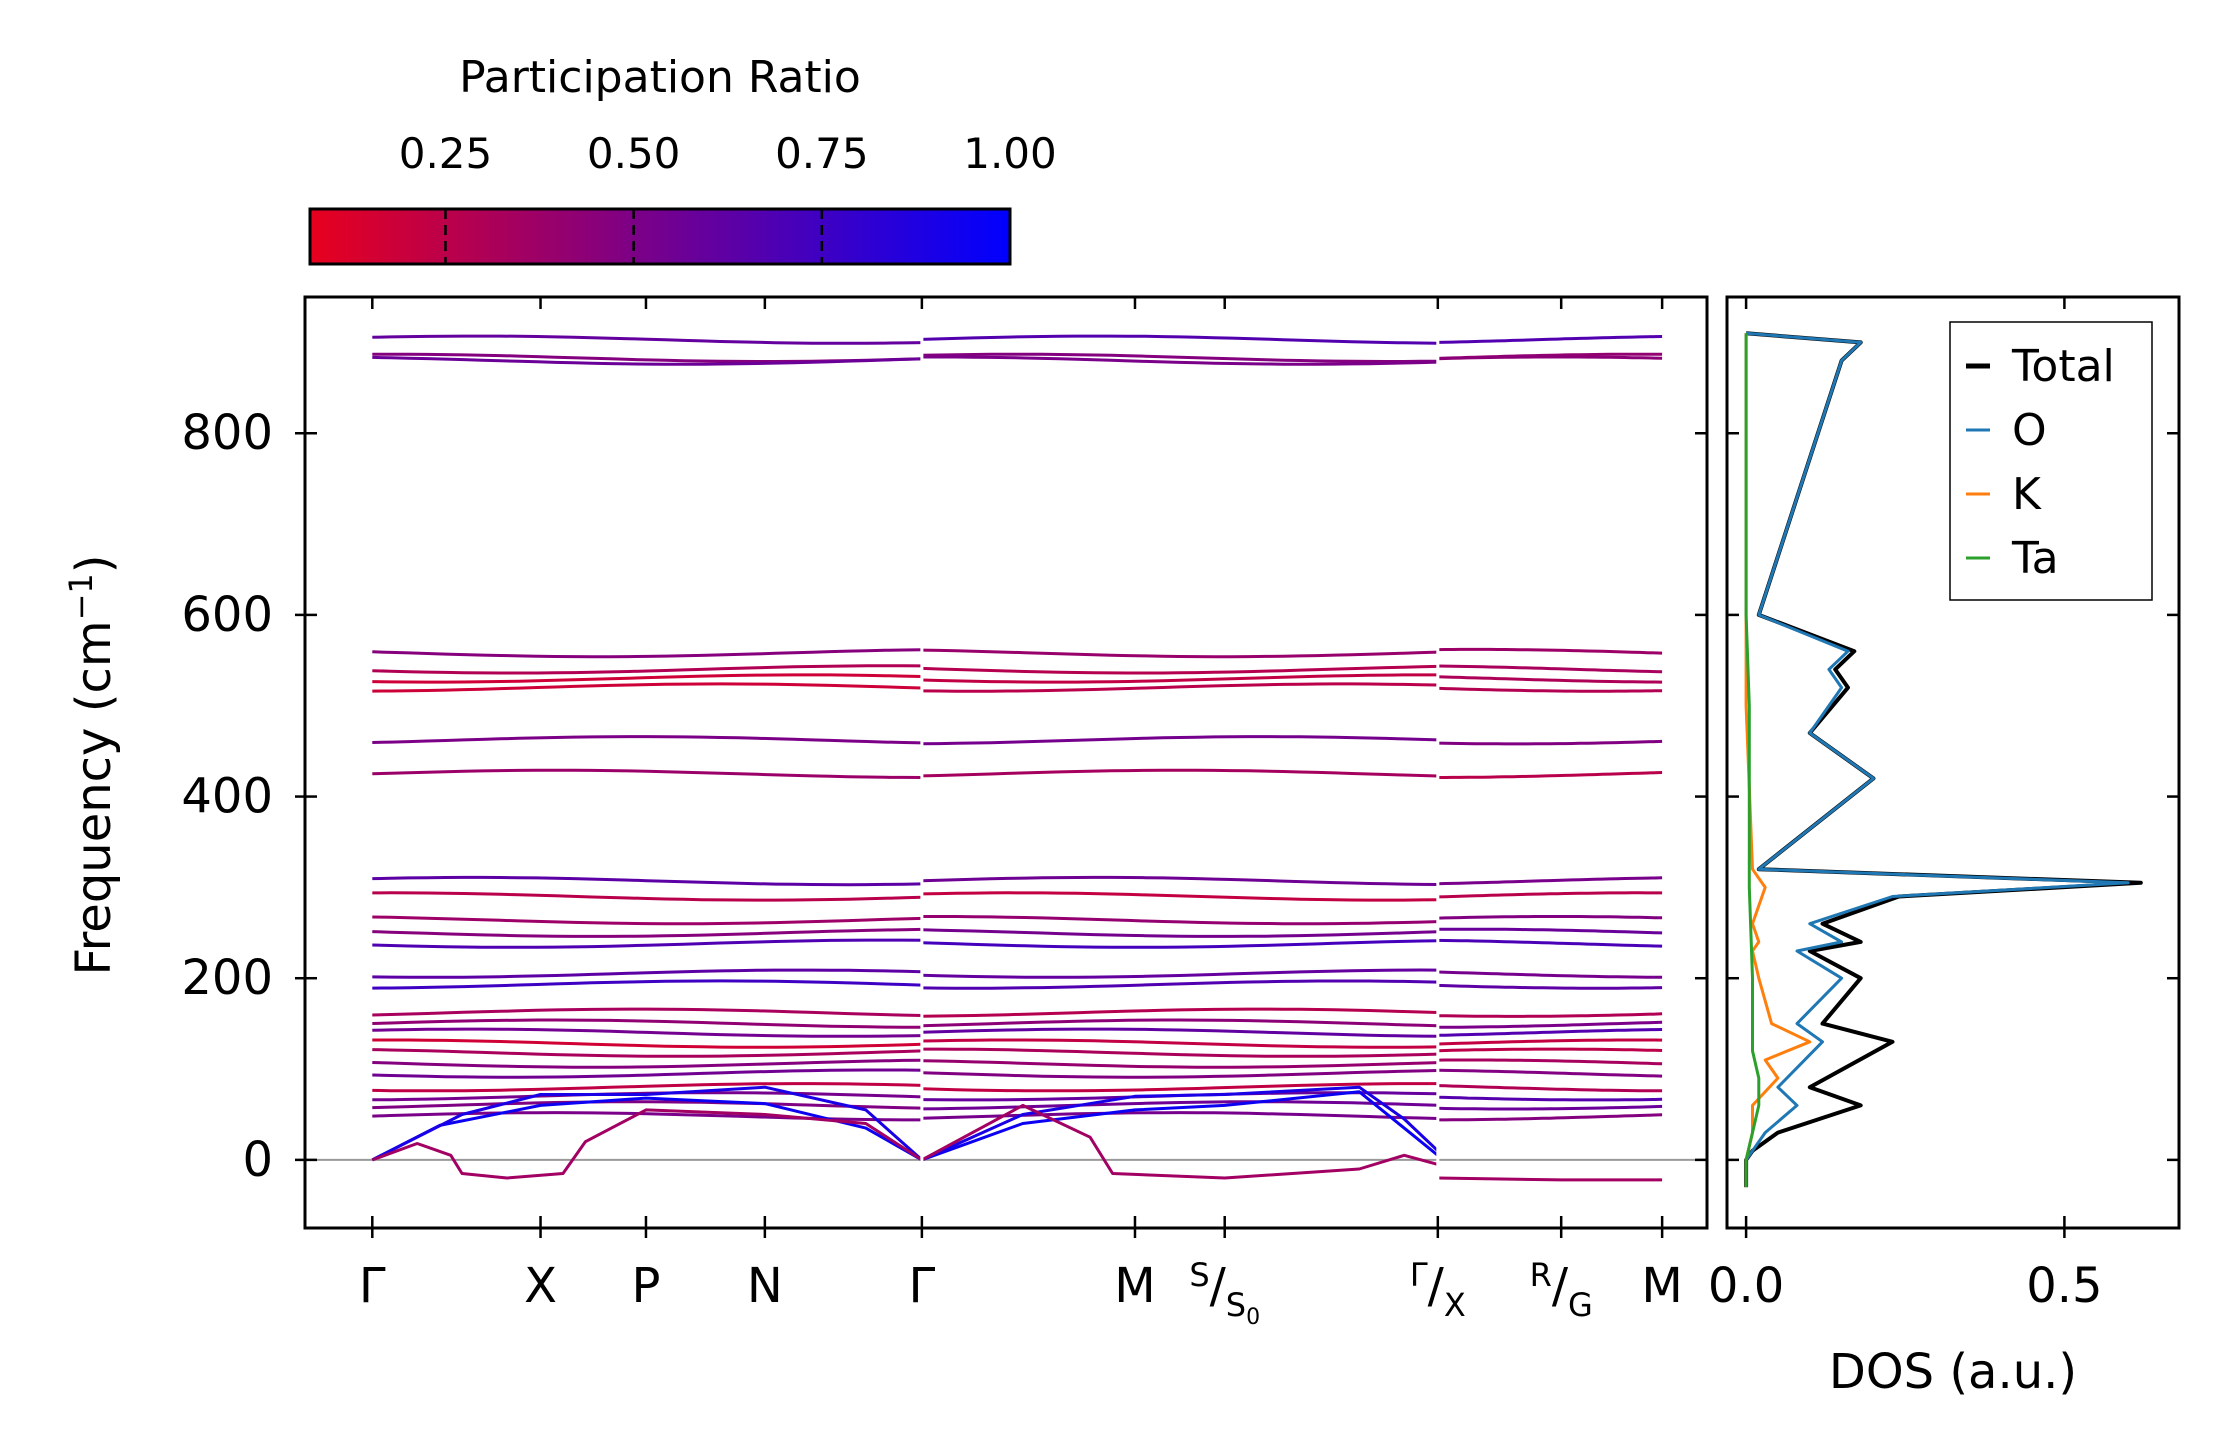  Describe the element at coordinates (728, 196) in the screenshot. I see `colorbar-ticks: 0.25 0.50 0.75 1.00` at that location.